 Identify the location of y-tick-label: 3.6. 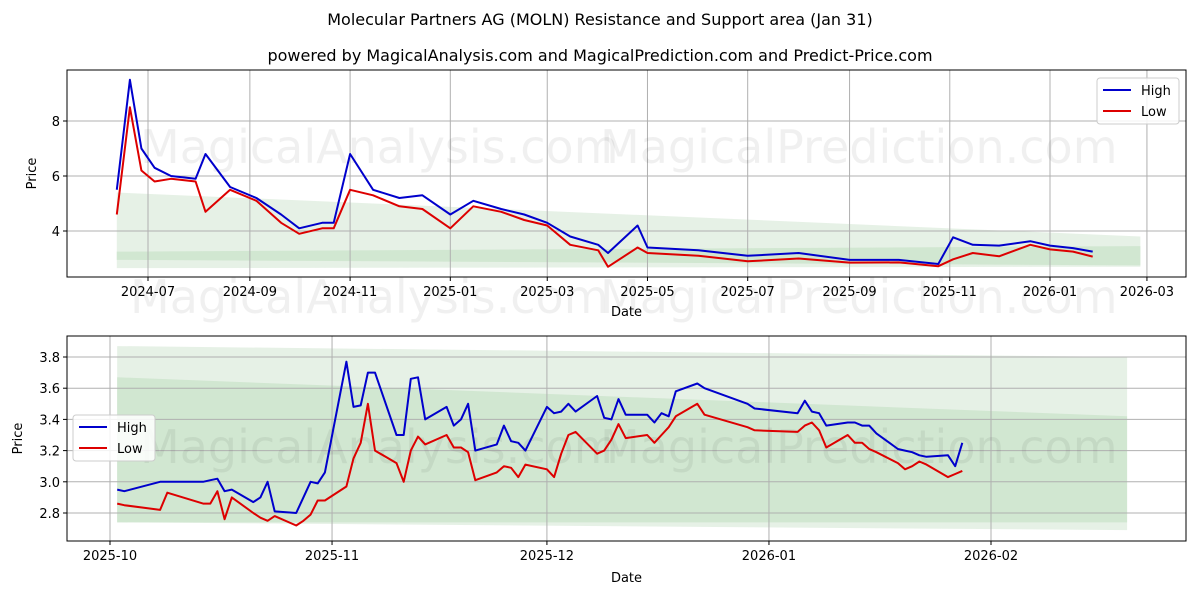
(49, 389).